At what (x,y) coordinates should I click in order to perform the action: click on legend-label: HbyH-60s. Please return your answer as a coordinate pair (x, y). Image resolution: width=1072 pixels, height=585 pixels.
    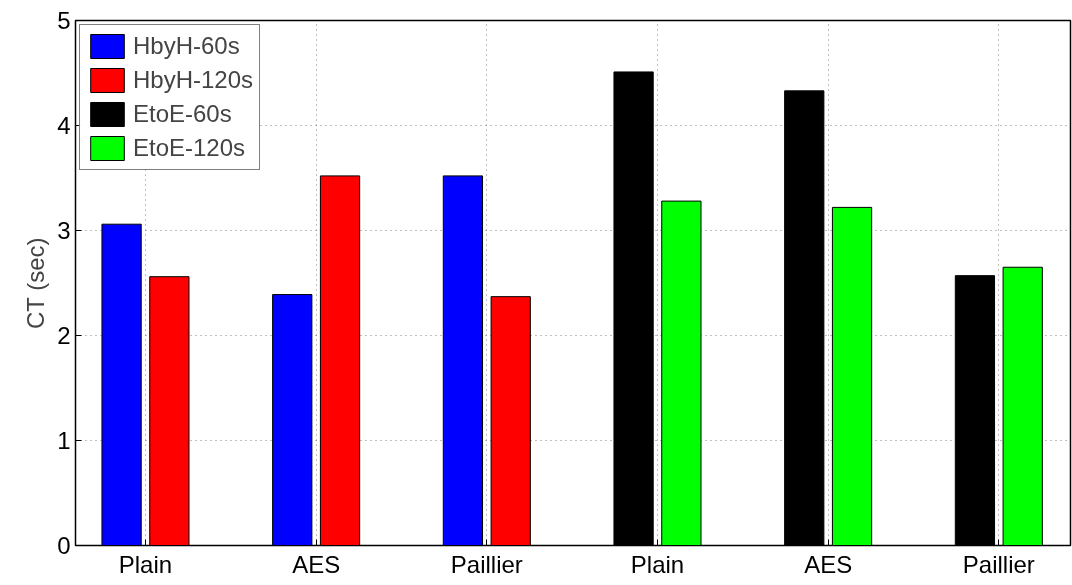
    Looking at the image, I should click on (186, 46).